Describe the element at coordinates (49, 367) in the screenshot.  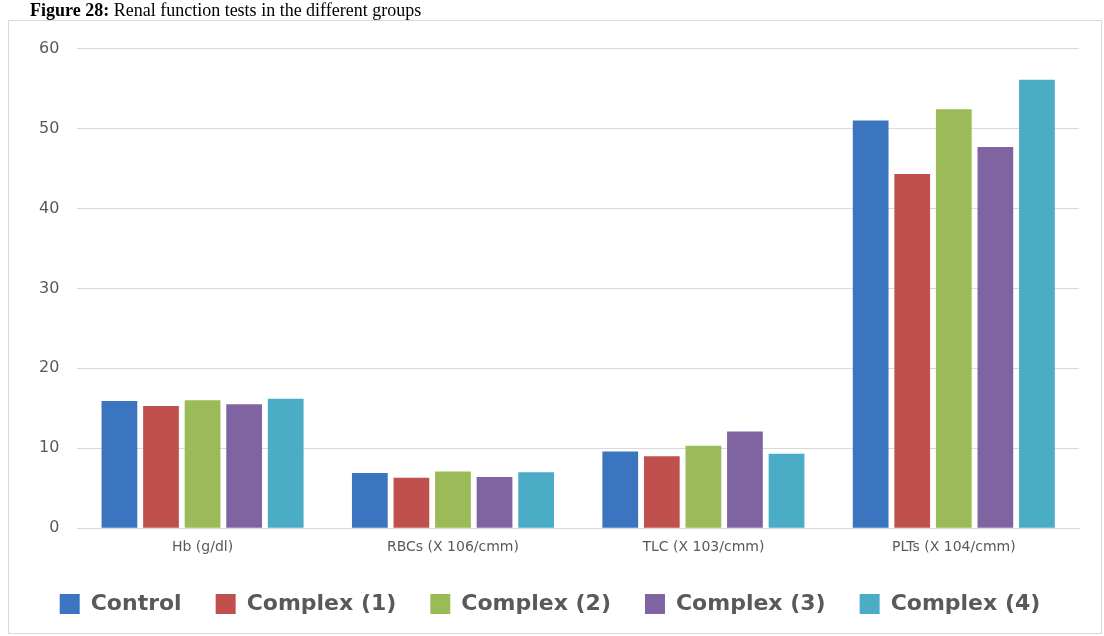
I see `y-tick-label: 20` at that location.